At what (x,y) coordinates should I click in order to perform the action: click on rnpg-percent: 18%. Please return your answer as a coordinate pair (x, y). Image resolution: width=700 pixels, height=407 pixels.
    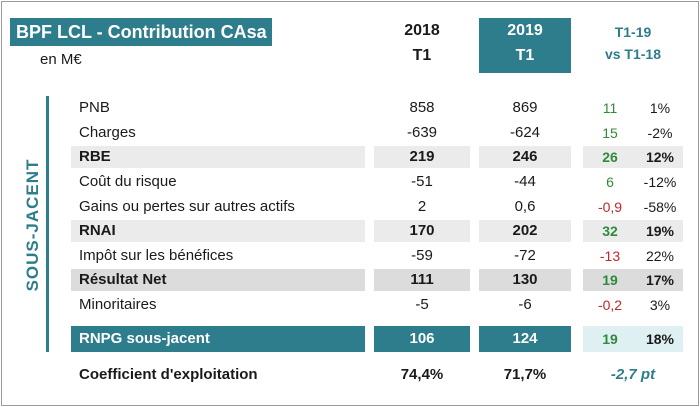
    Looking at the image, I should click on (660, 339).